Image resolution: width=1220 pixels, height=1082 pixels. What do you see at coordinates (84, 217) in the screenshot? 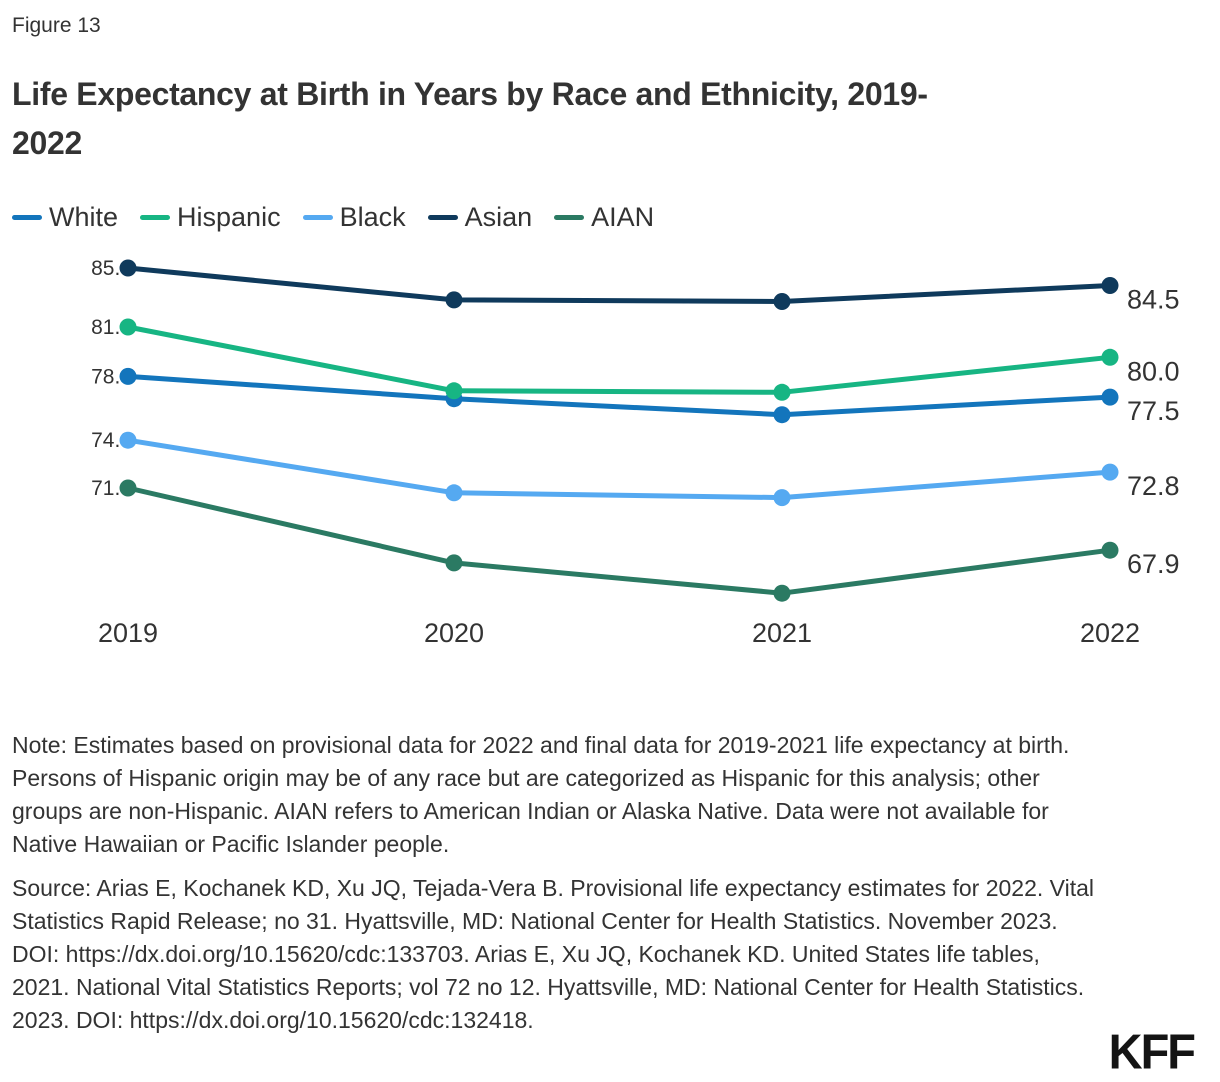
I see `legend-label-white: White` at bounding box center [84, 217].